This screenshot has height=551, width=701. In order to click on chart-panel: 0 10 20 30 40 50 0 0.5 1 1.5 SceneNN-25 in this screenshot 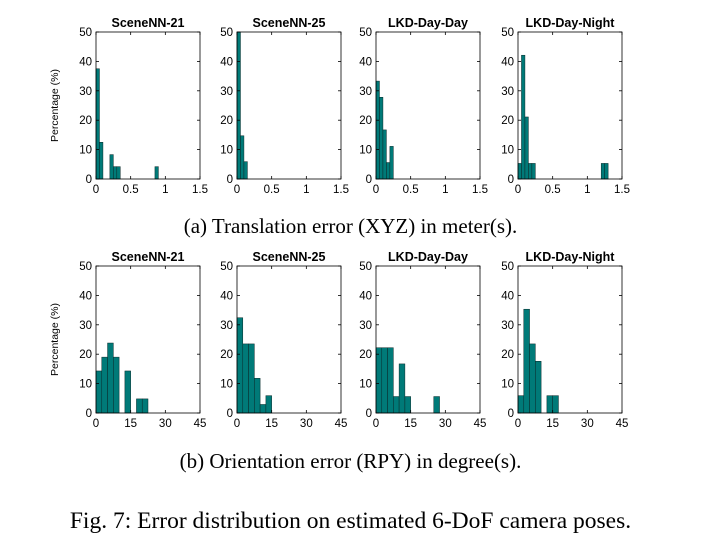, I will do `click(284, 106)`.